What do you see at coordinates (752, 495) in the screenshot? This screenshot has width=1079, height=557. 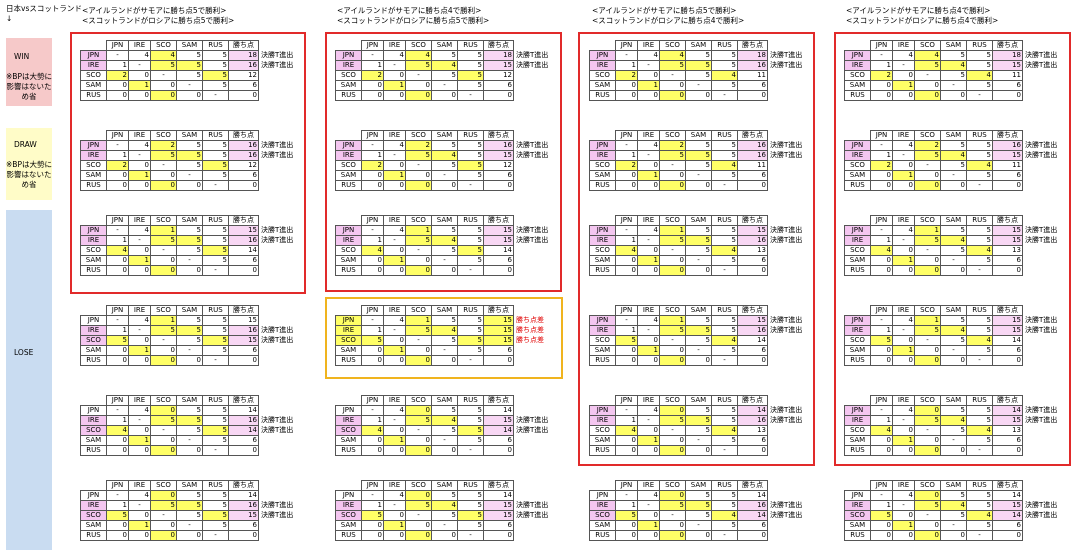 I see `score-cell: 14` at bounding box center [752, 495].